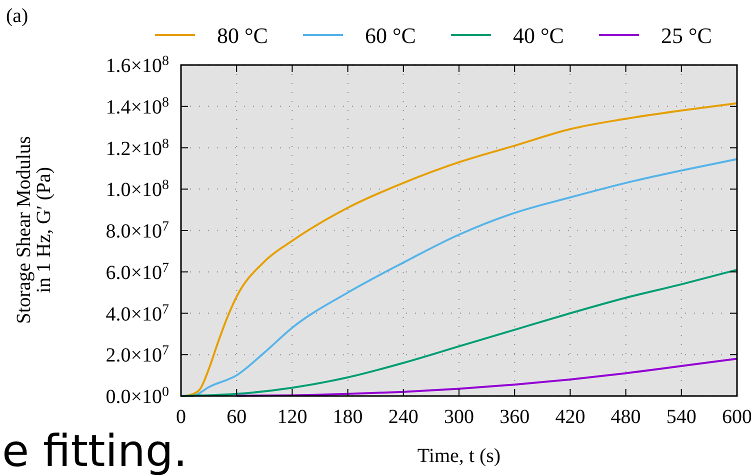  What do you see at coordinates (403, 417) in the screenshot?
I see `x-tick-label: 240` at bounding box center [403, 417].